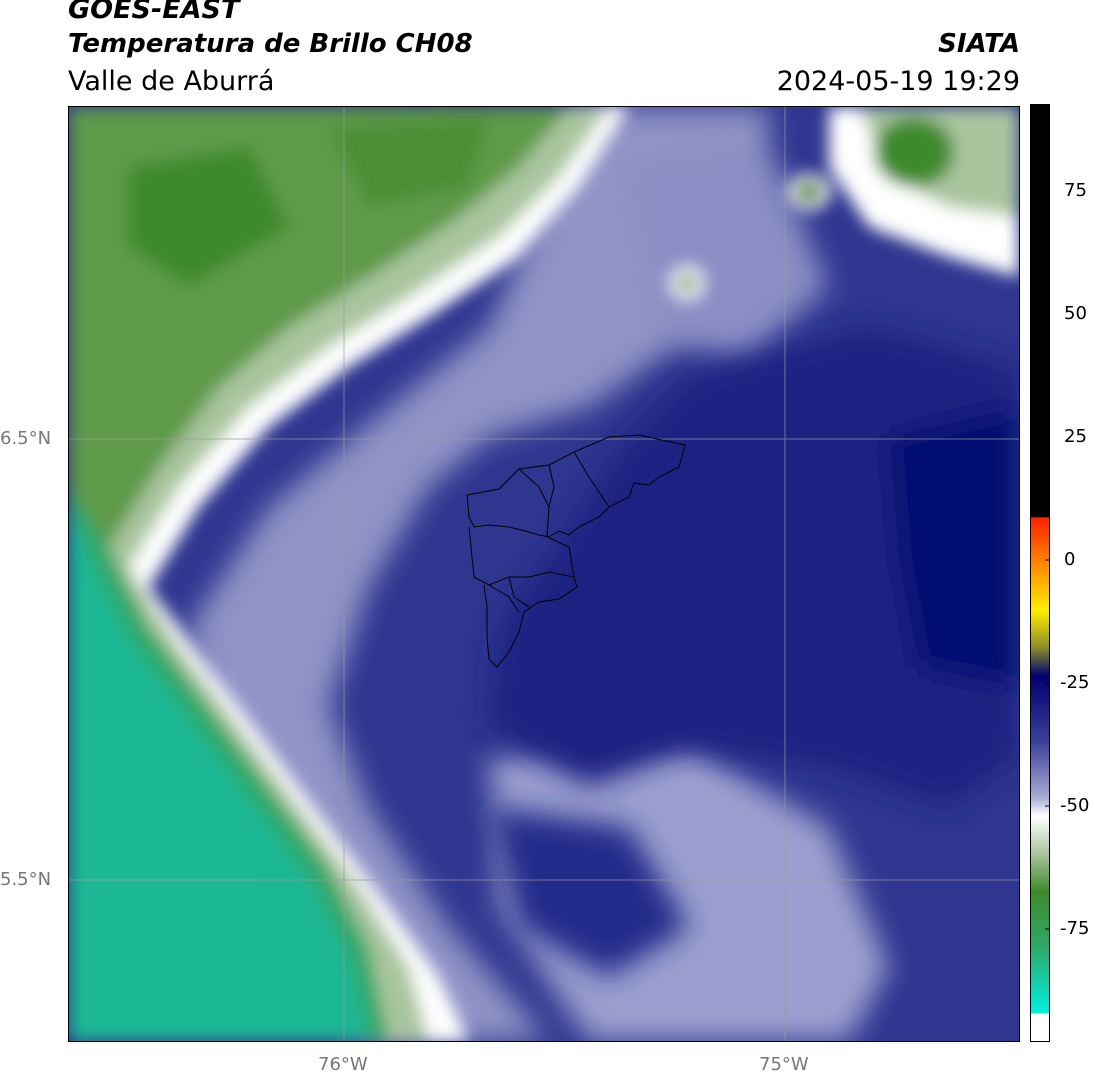  Describe the element at coordinates (844, 204) in the screenshot. I see `clear-sky-northeast` at that location.